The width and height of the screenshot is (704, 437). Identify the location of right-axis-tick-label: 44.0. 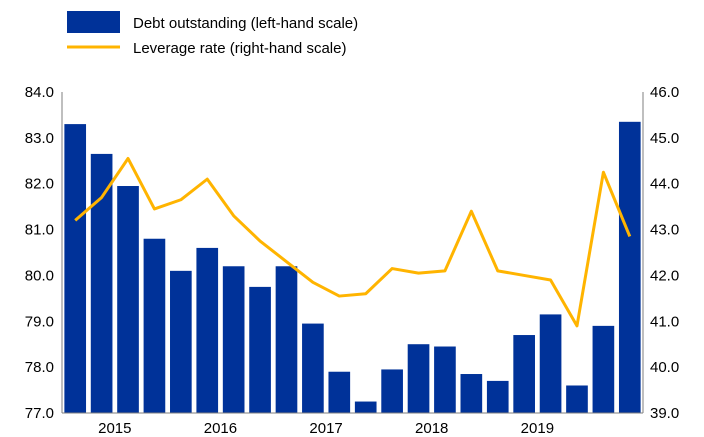
(664, 184).